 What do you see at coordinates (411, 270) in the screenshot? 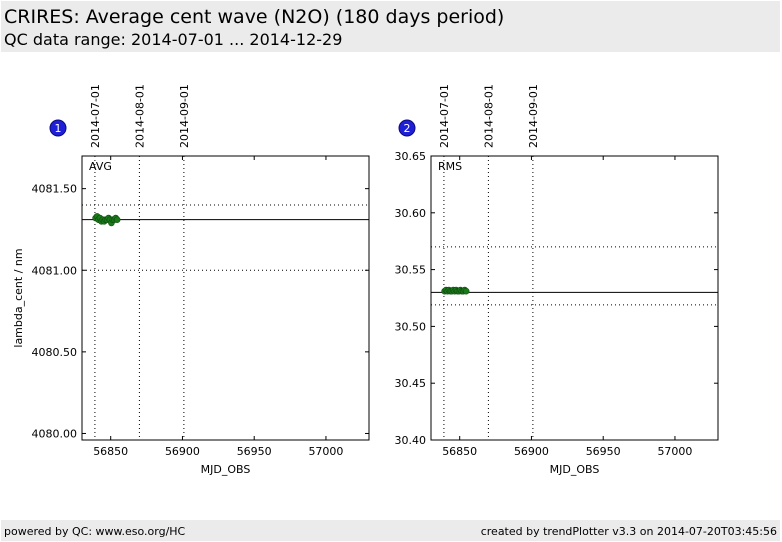
I see `y-tick-label: 30.55` at bounding box center [411, 270].